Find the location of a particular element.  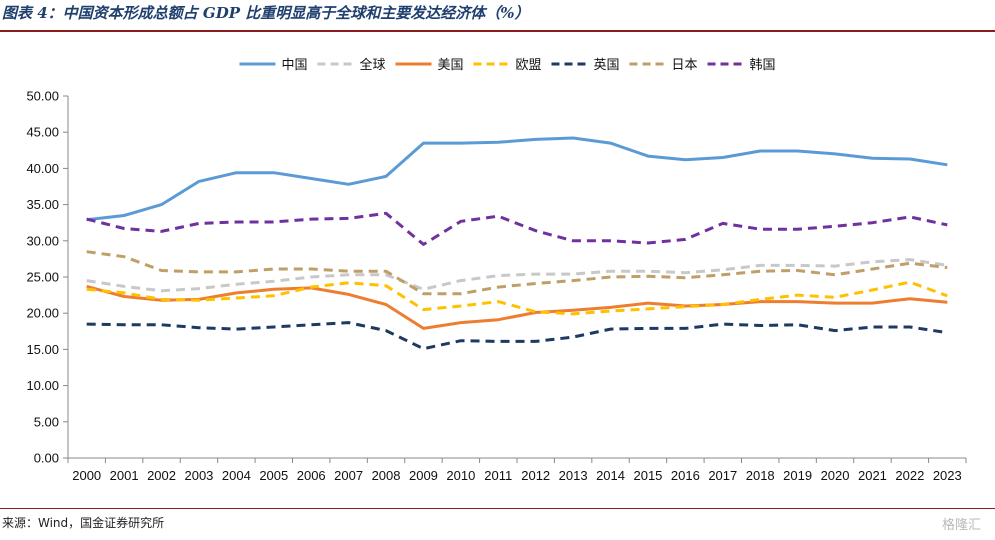

x-tick-label: 2009 is located at coordinates (423, 475).